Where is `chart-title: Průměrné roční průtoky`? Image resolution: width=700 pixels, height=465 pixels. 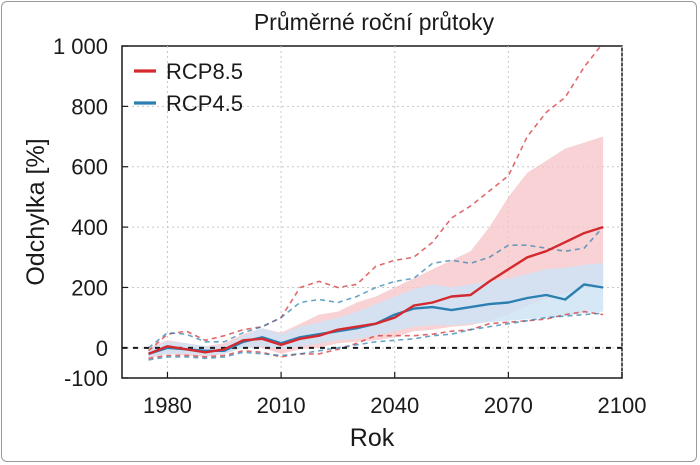 chart-title: Průměrné roční průtoky is located at coordinates (374, 22).